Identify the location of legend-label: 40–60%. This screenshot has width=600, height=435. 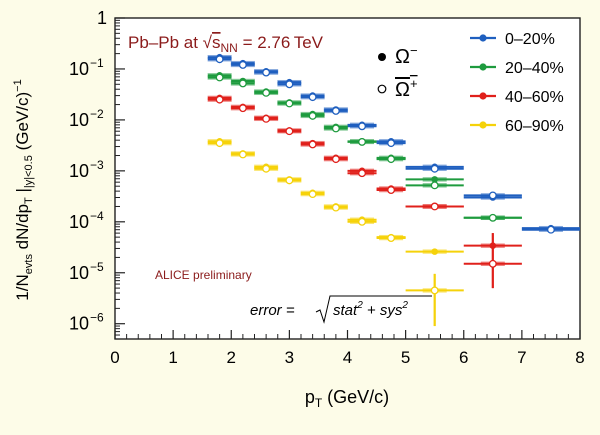
(534, 97).